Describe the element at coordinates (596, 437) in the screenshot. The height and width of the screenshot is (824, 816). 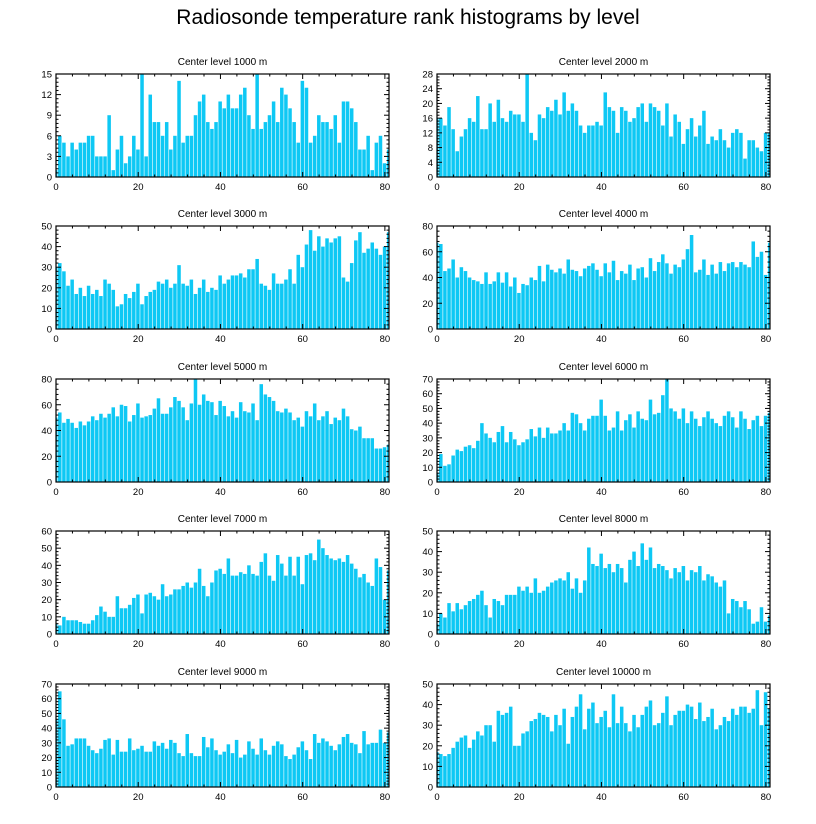
I see `histogram-chart: 0 10 20 30 40 50 60 70 0 20 40 60 80` at that location.